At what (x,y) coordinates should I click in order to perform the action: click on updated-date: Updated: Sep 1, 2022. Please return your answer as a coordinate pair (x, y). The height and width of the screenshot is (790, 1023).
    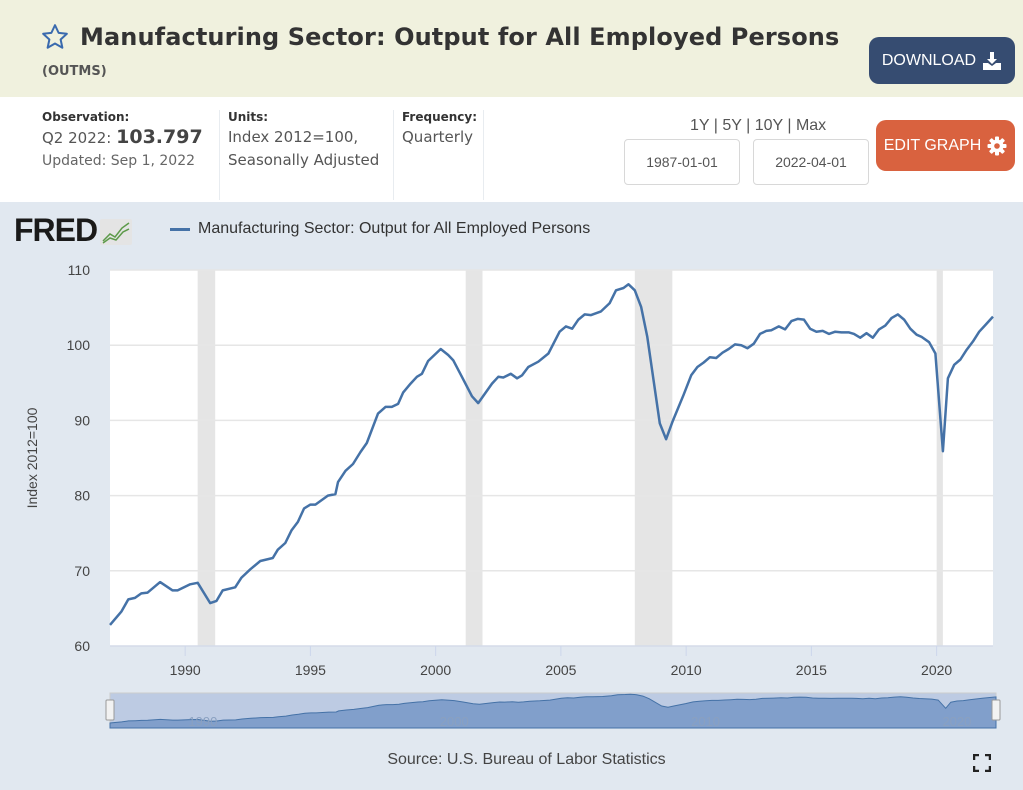
    Looking at the image, I should click on (119, 161).